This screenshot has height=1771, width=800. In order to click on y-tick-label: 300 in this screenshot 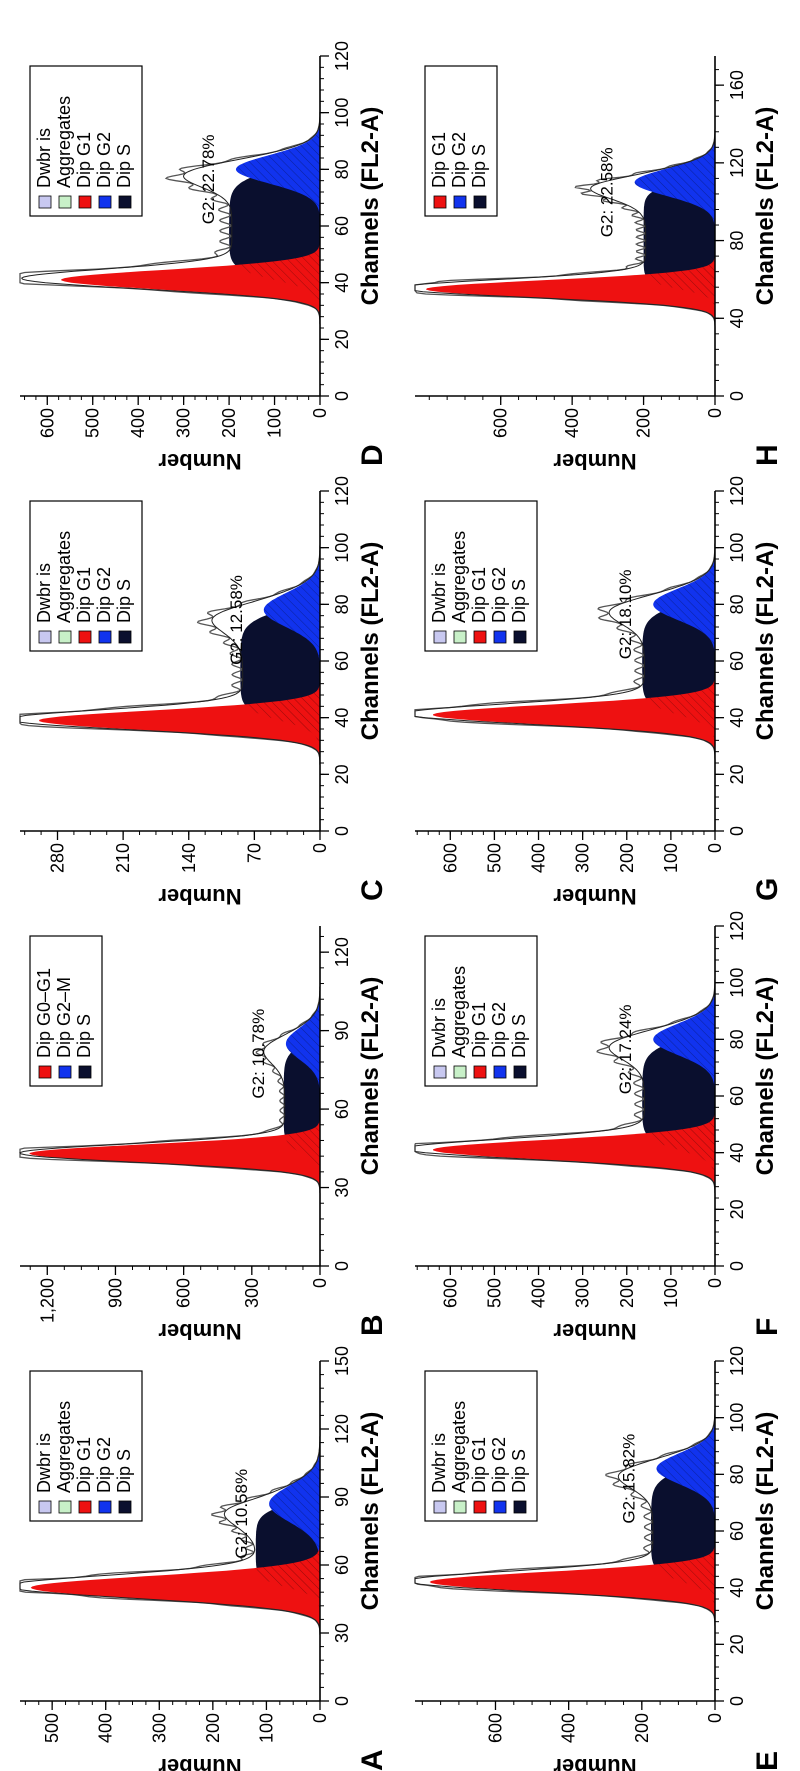, I will do `click(184, 423)`.